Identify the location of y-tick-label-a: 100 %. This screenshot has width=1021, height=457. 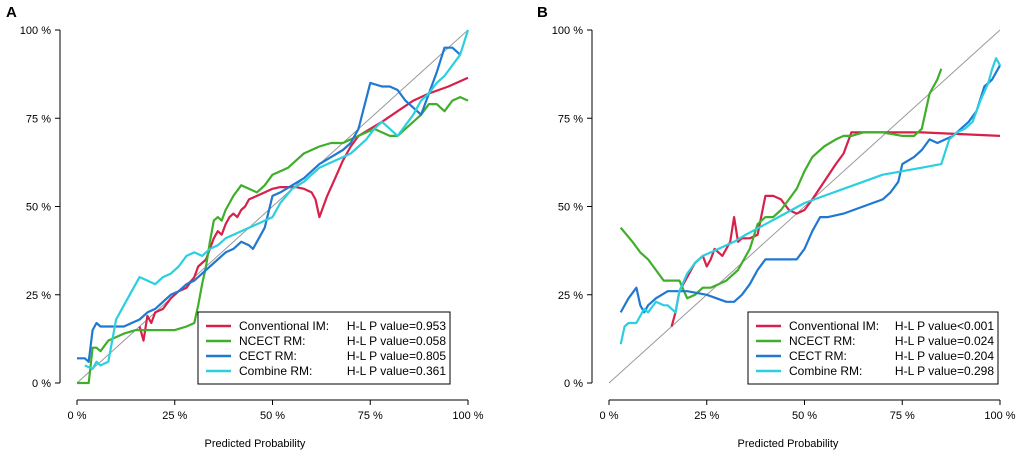
(35, 31).